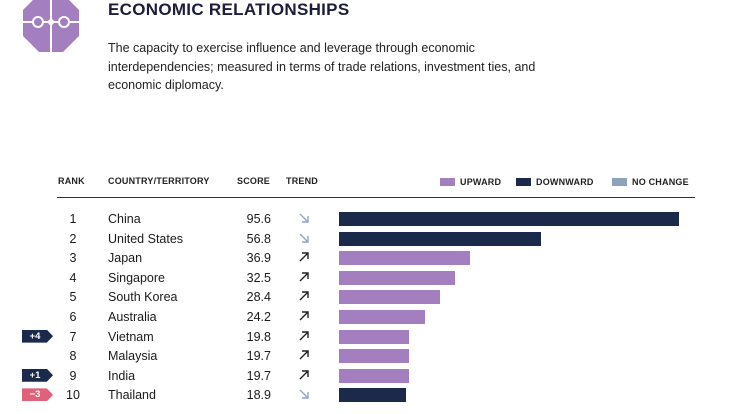 The width and height of the screenshot is (729, 414). Describe the element at coordinates (258, 317) in the screenshot. I see `score-value: 24.2` at that location.